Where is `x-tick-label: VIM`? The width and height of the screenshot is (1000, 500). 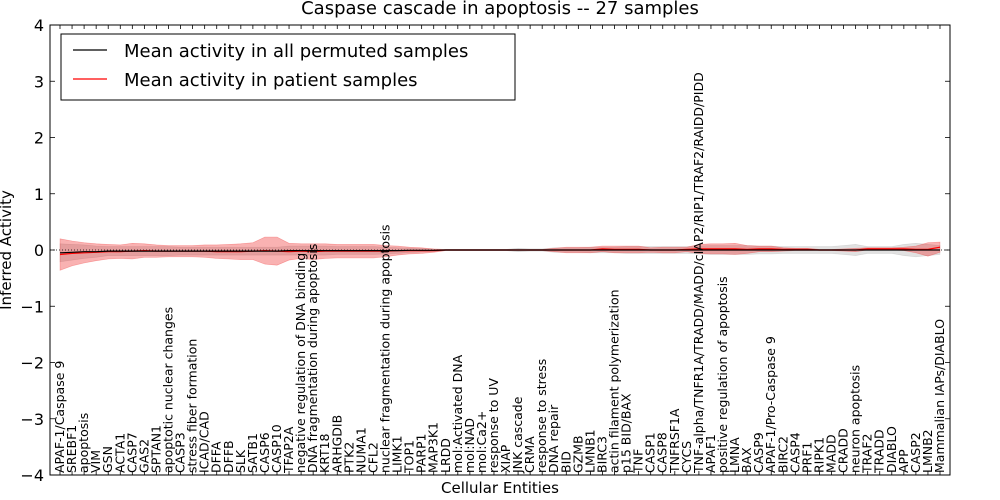 x-tick-label: VIM is located at coordinates (95, 461).